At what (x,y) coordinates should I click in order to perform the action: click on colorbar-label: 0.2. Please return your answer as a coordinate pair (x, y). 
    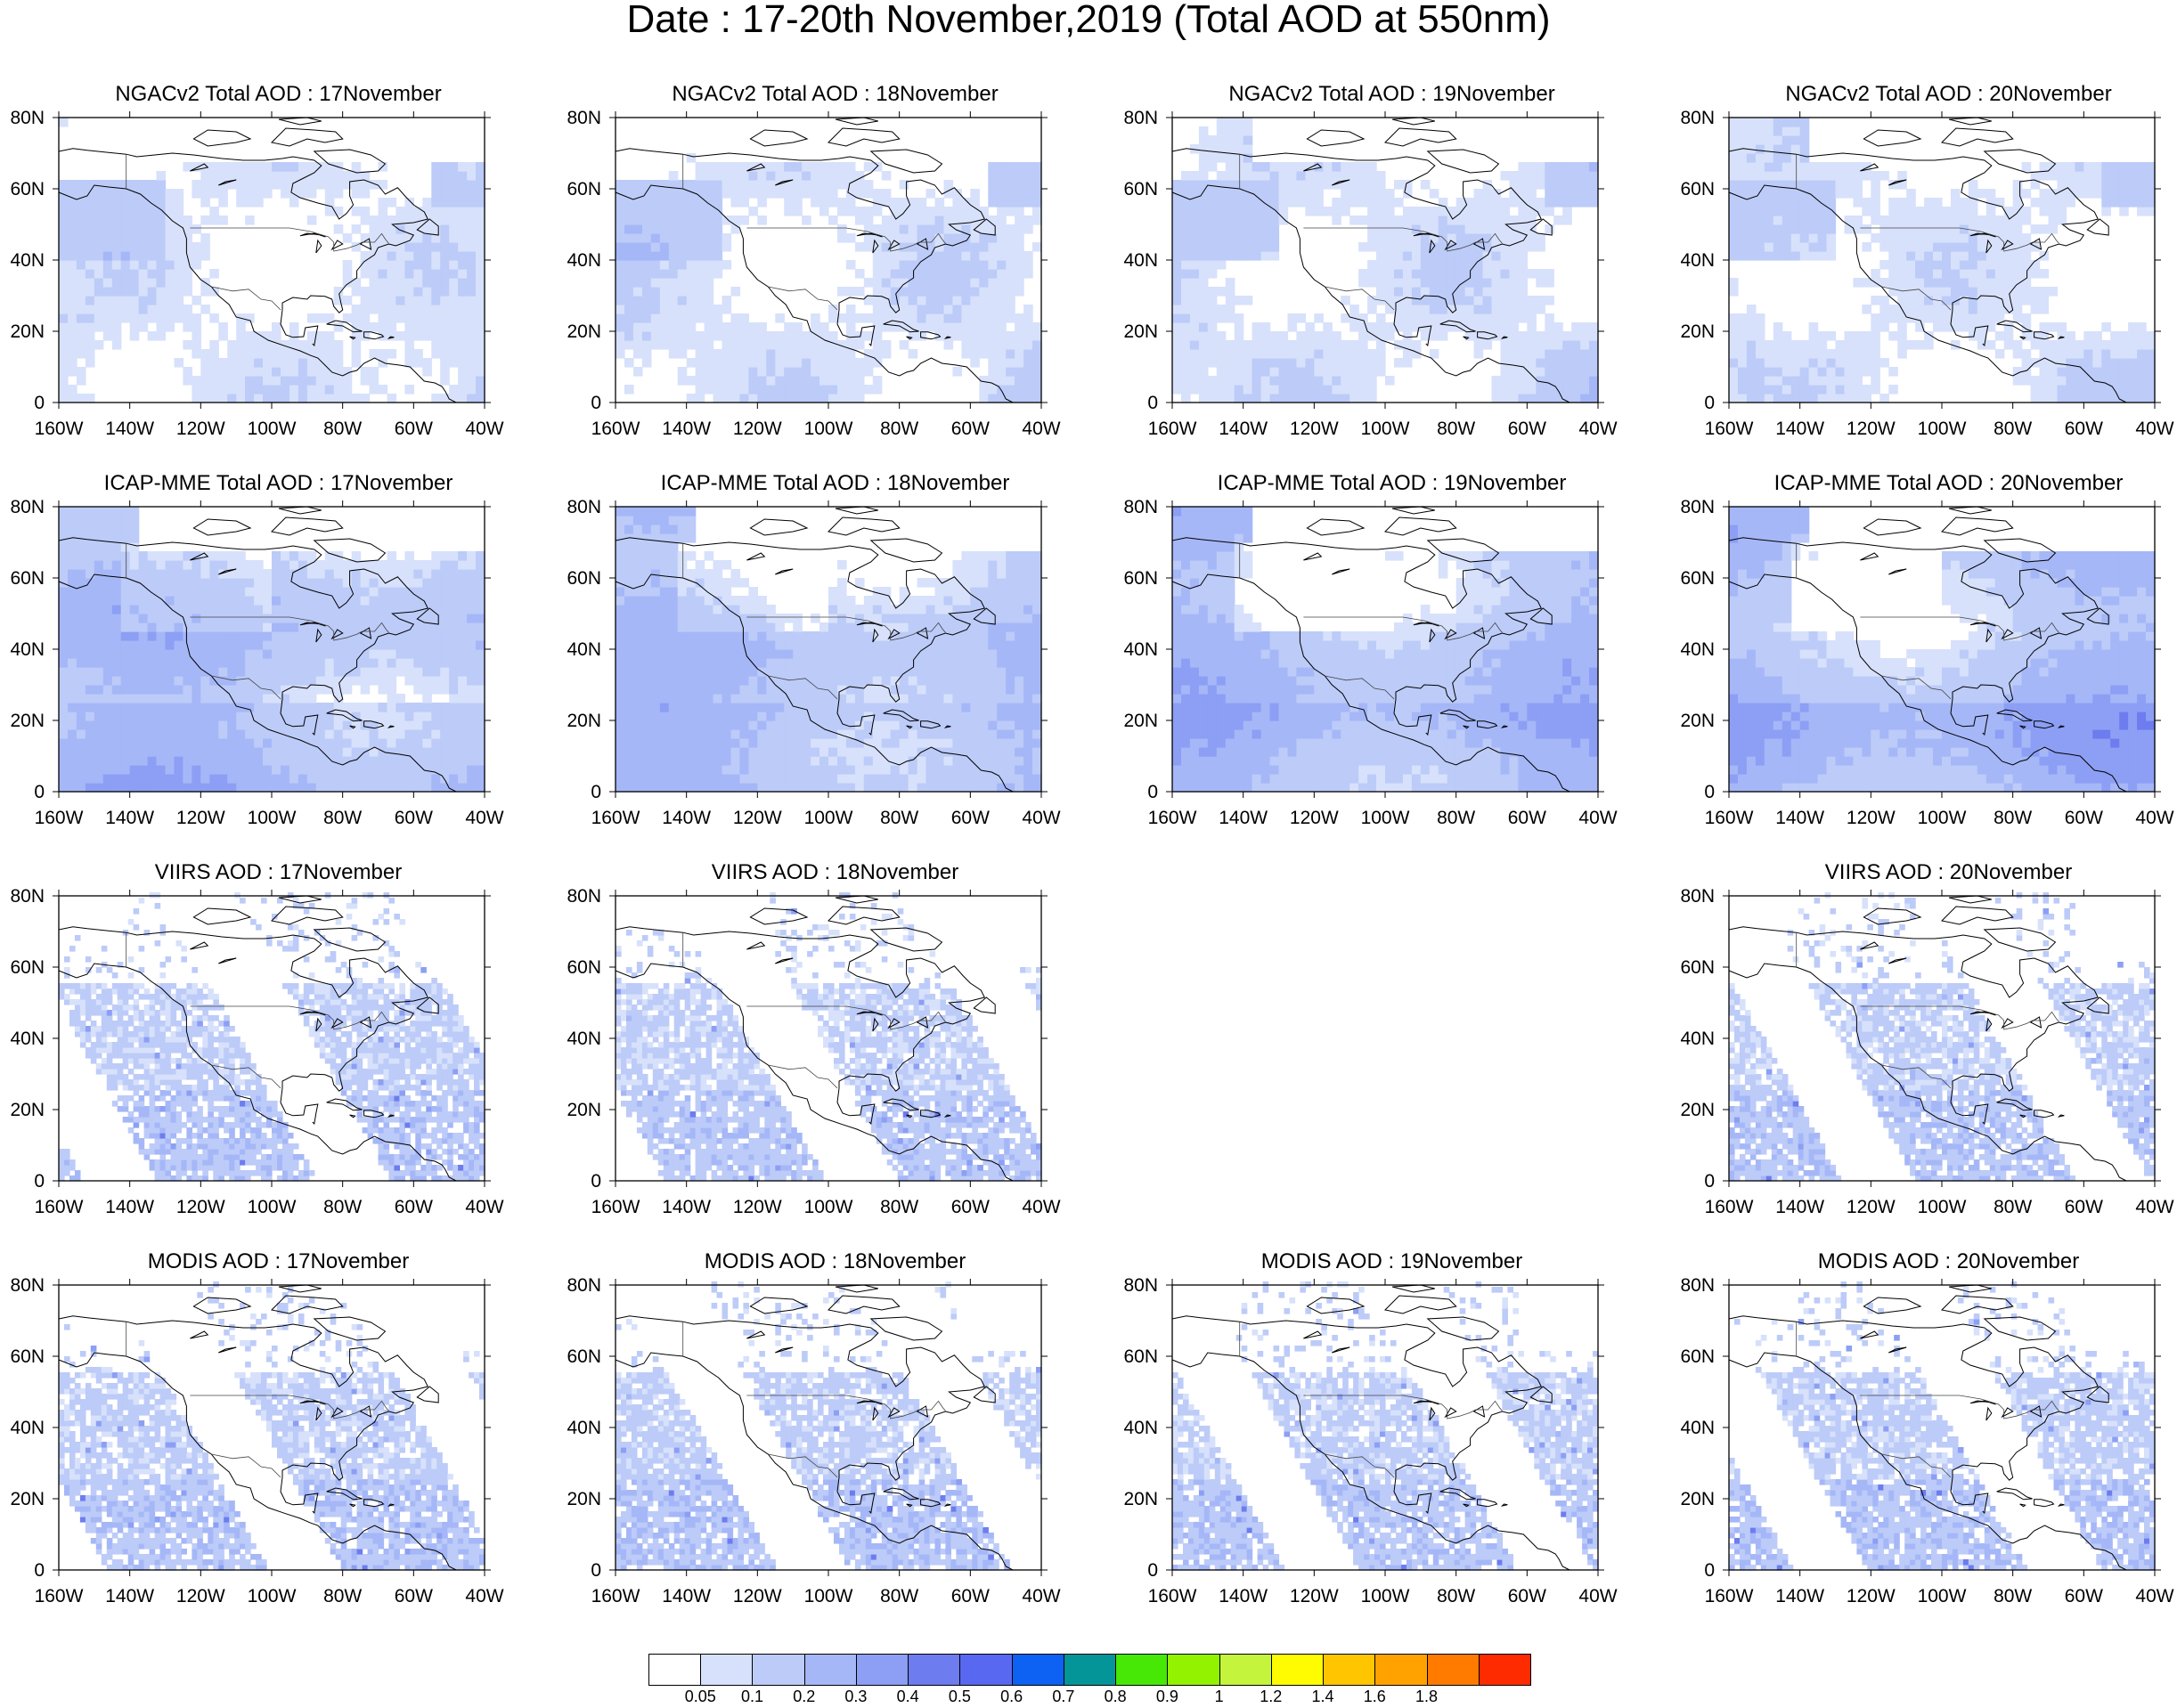
    Looking at the image, I should click on (805, 1697).